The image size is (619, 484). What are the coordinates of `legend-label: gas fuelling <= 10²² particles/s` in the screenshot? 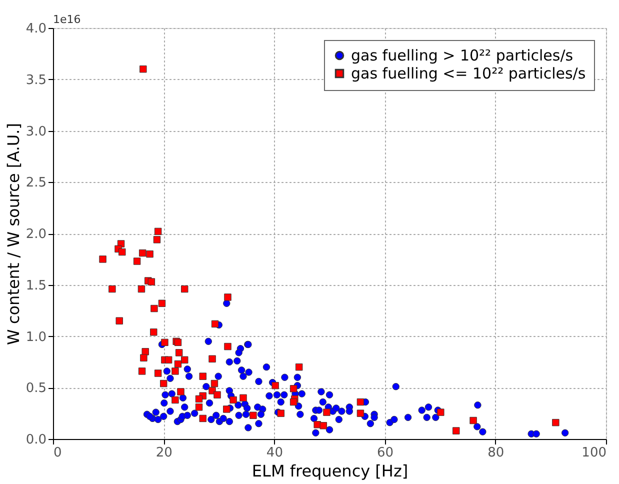 It's located at (468, 73).